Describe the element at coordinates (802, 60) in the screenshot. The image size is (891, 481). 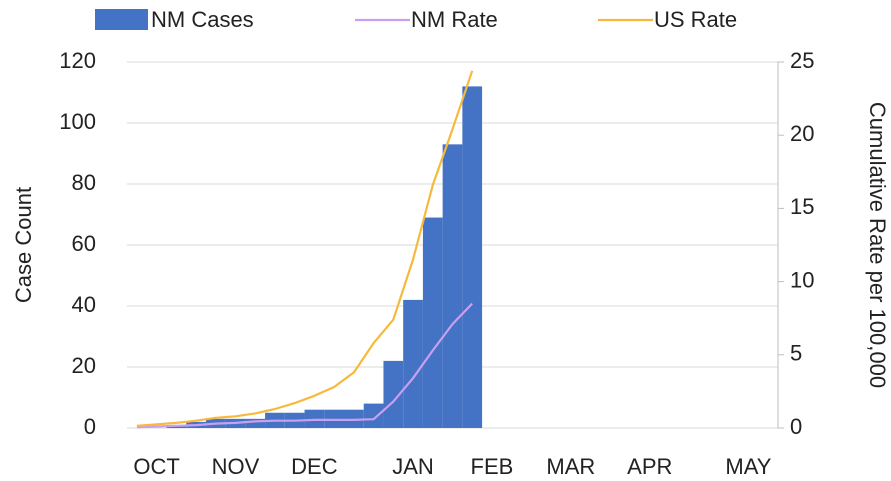
I see `y2-tick-label: 25` at that location.